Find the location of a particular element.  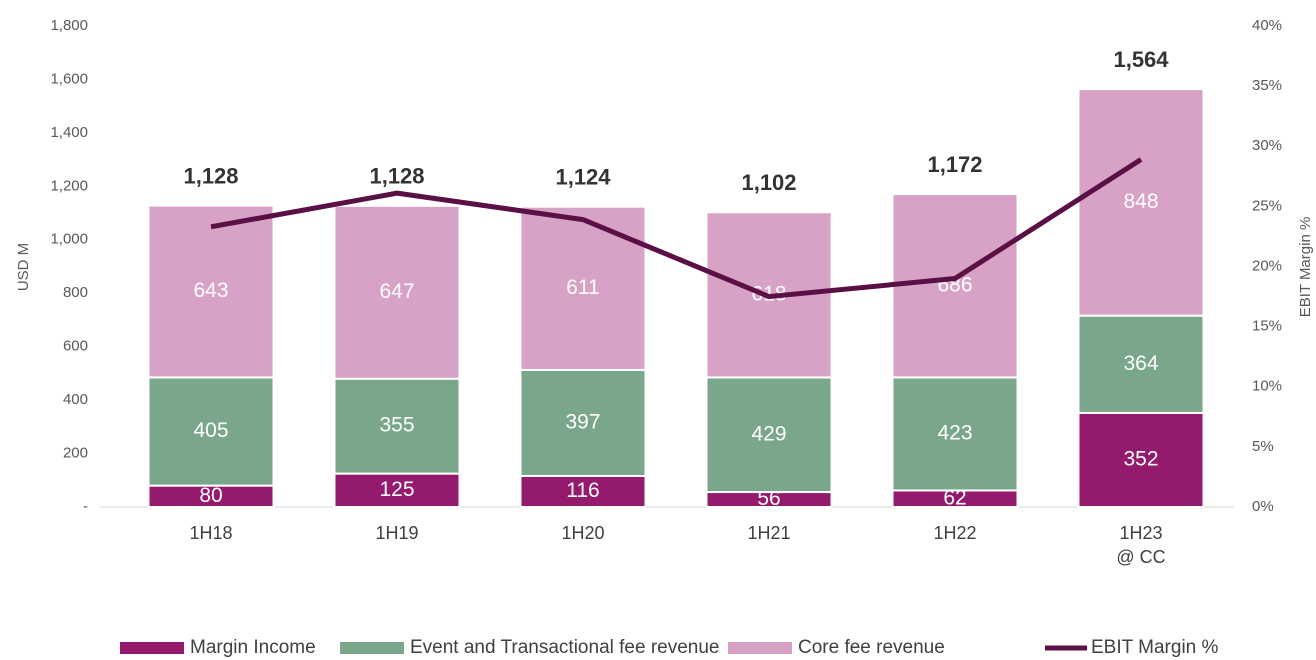

data-label: 397 is located at coordinates (582, 422).